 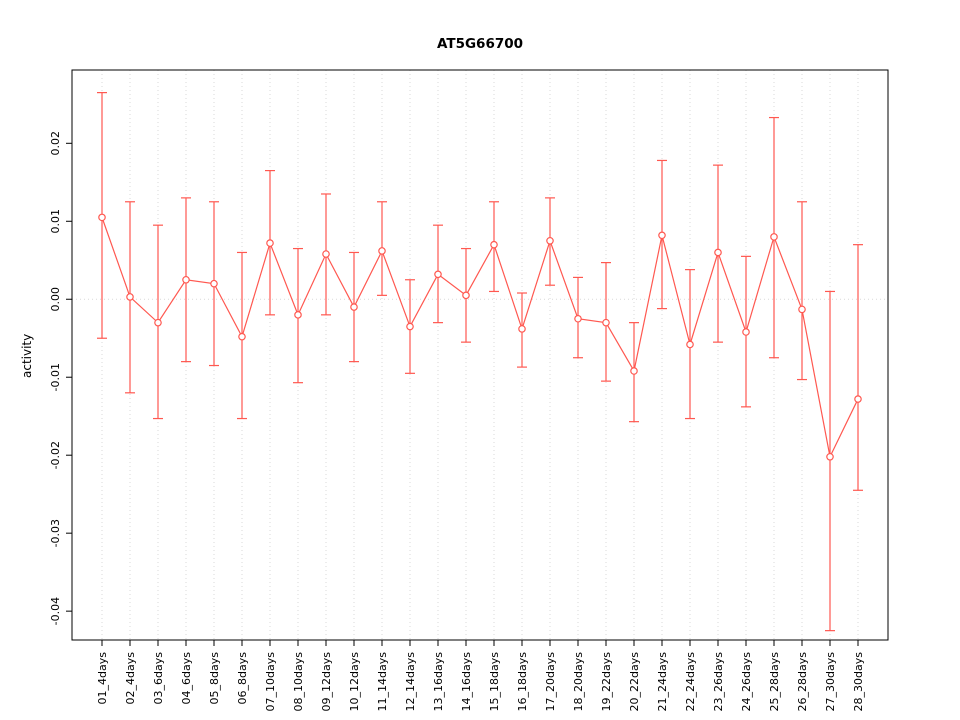 What do you see at coordinates (606, 682) in the screenshot?
I see `x-tick-label: 19_22days` at bounding box center [606, 682].